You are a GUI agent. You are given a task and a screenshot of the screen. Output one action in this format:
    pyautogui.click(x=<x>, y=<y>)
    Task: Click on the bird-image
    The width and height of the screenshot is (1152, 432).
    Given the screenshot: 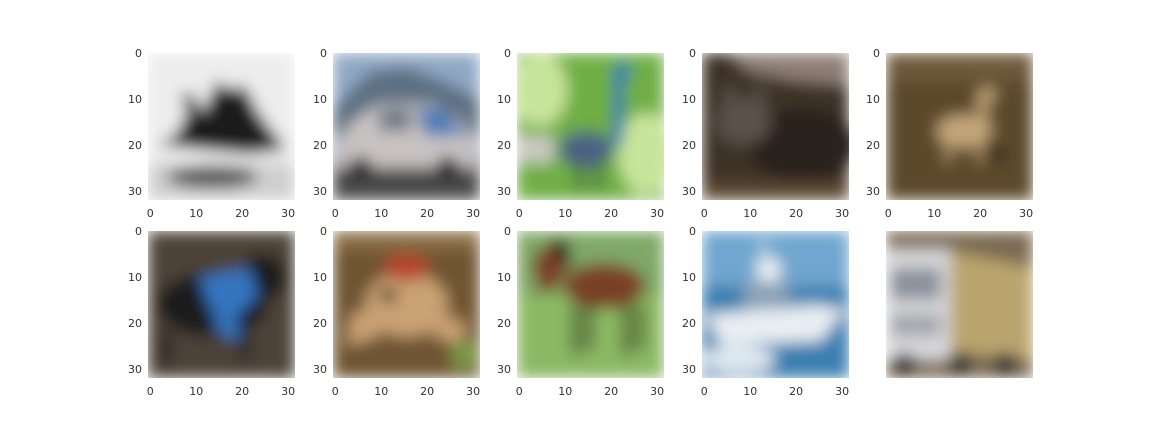 What is the action you would take?
    pyautogui.click(x=590, y=126)
    